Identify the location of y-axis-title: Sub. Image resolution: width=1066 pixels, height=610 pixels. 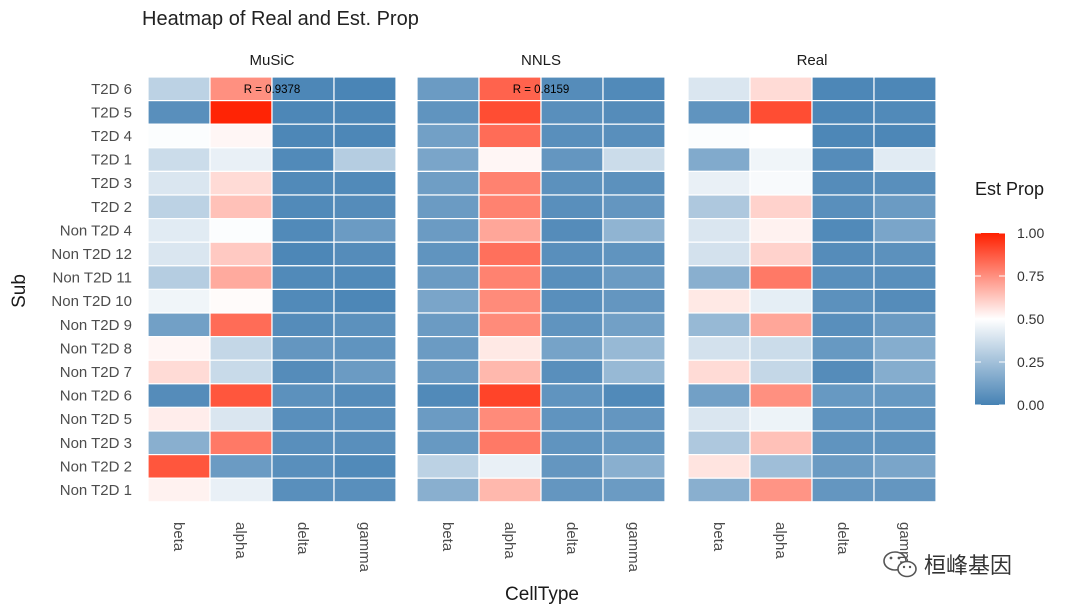
(19, 291).